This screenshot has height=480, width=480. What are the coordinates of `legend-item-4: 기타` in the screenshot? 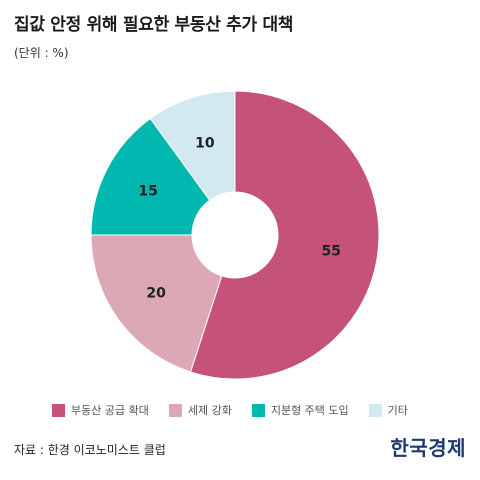 It's located at (388, 410).